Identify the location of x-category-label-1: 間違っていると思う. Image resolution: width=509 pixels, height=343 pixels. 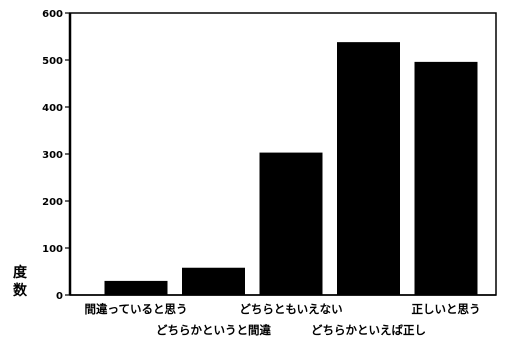
(136, 309).